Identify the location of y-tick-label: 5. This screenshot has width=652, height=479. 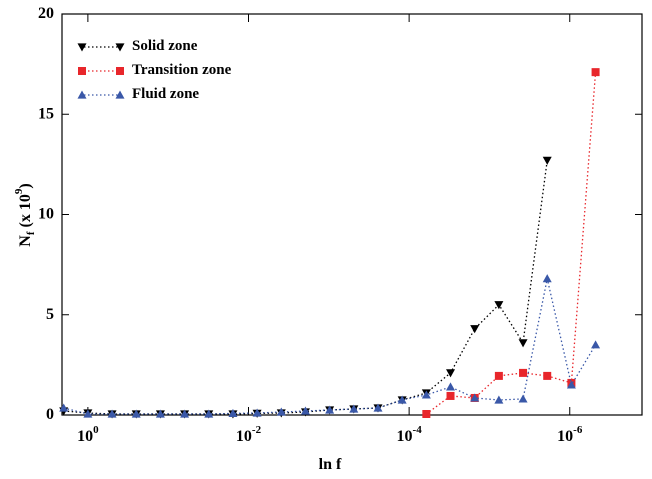
(50, 313).